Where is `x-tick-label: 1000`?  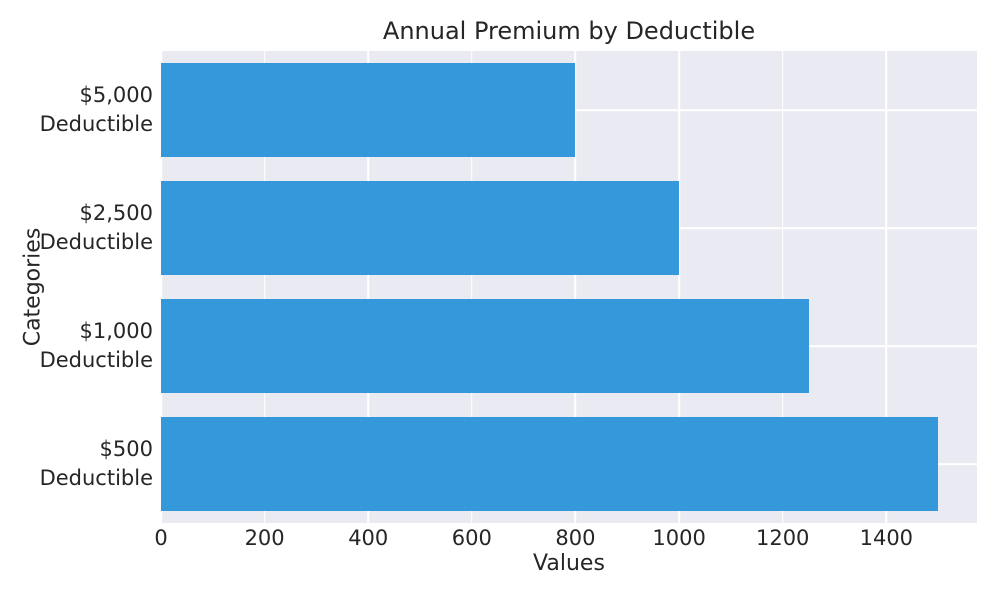
x-tick-label: 1000 is located at coordinates (679, 538).